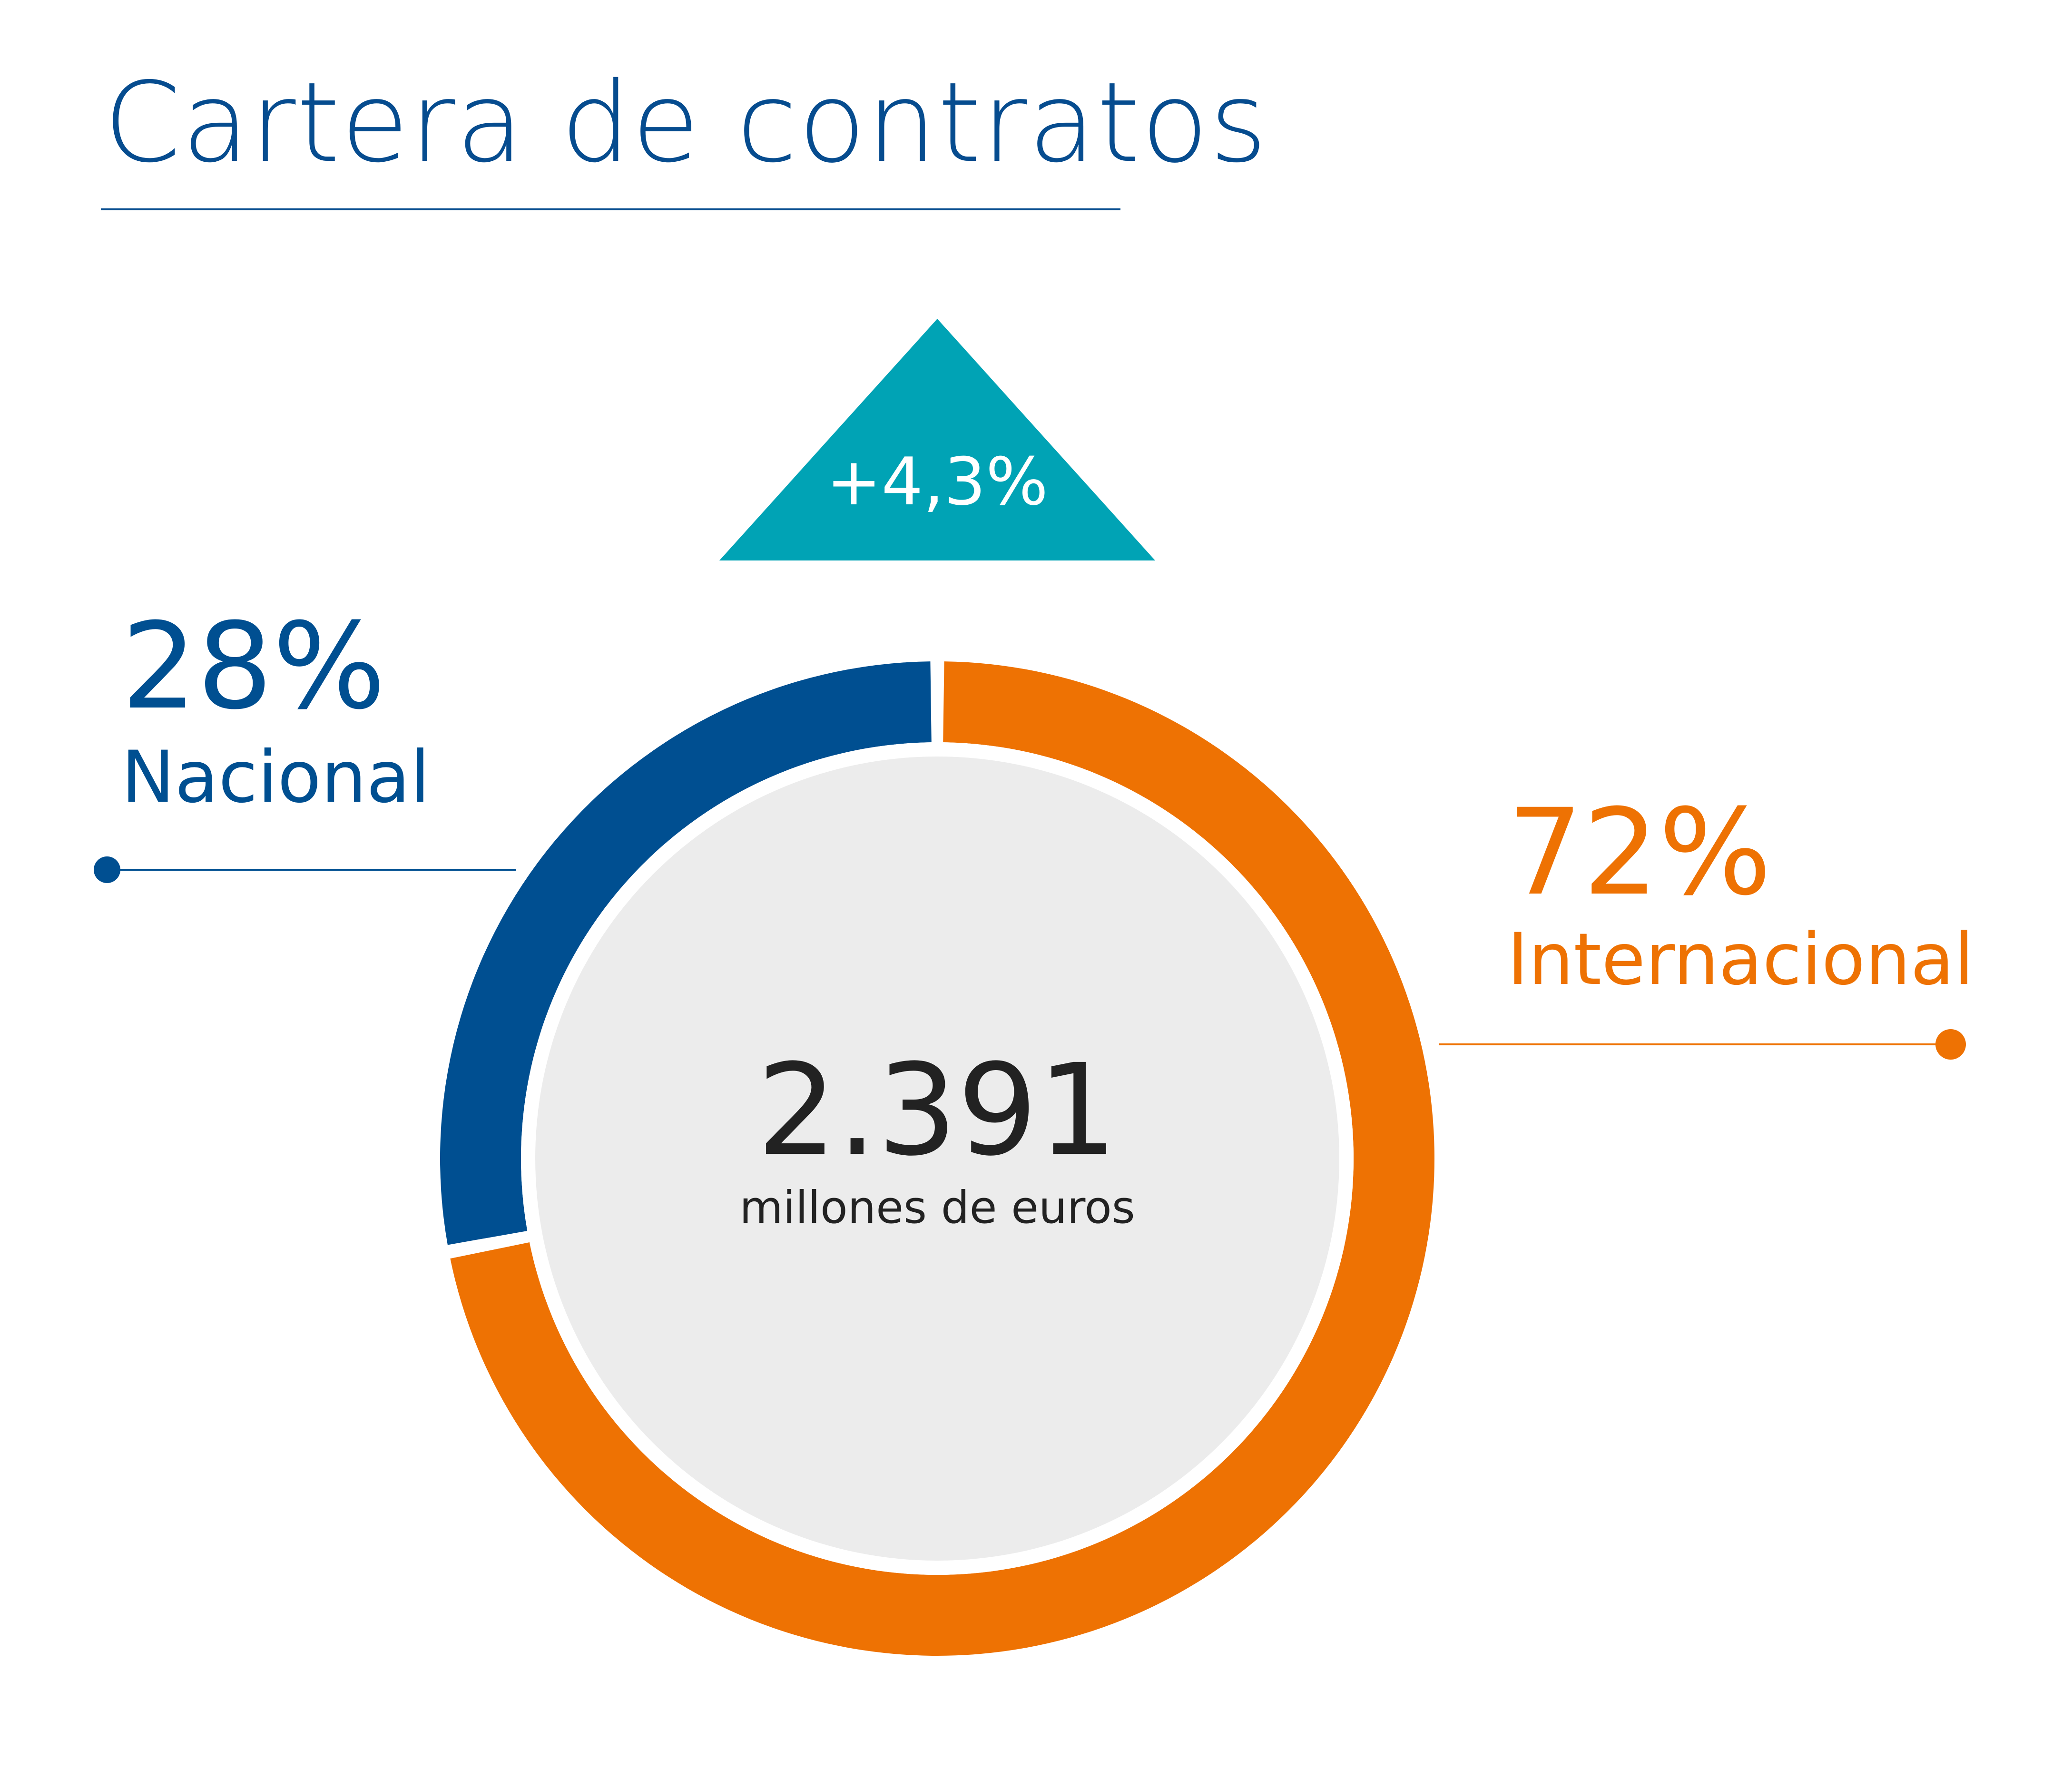 The height and width of the screenshot is (1779, 2072). Describe the element at coordinates (937, 1110) in the screenshot. I see `total-value: 2.391` at that location.